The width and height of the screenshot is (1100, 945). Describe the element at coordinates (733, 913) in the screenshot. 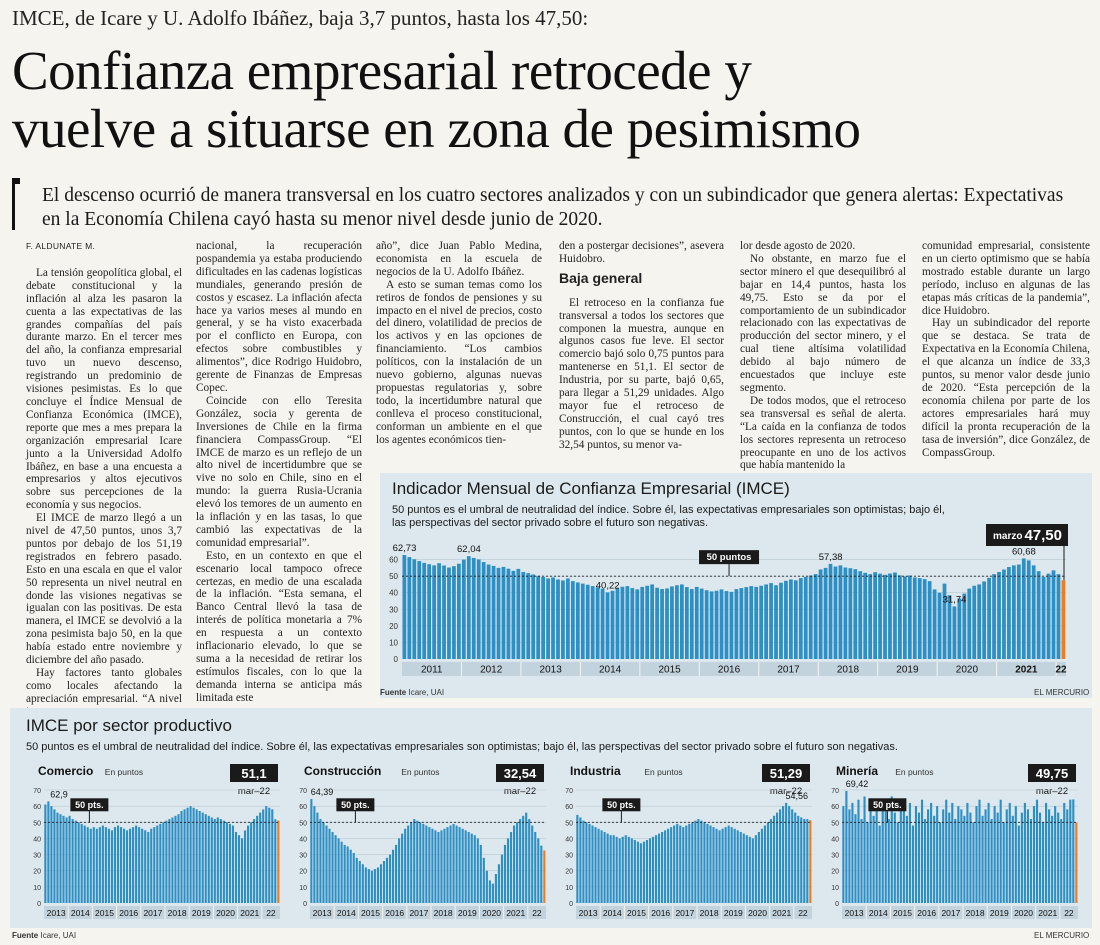

I see `industria-xtick-label: 2019` at that location.